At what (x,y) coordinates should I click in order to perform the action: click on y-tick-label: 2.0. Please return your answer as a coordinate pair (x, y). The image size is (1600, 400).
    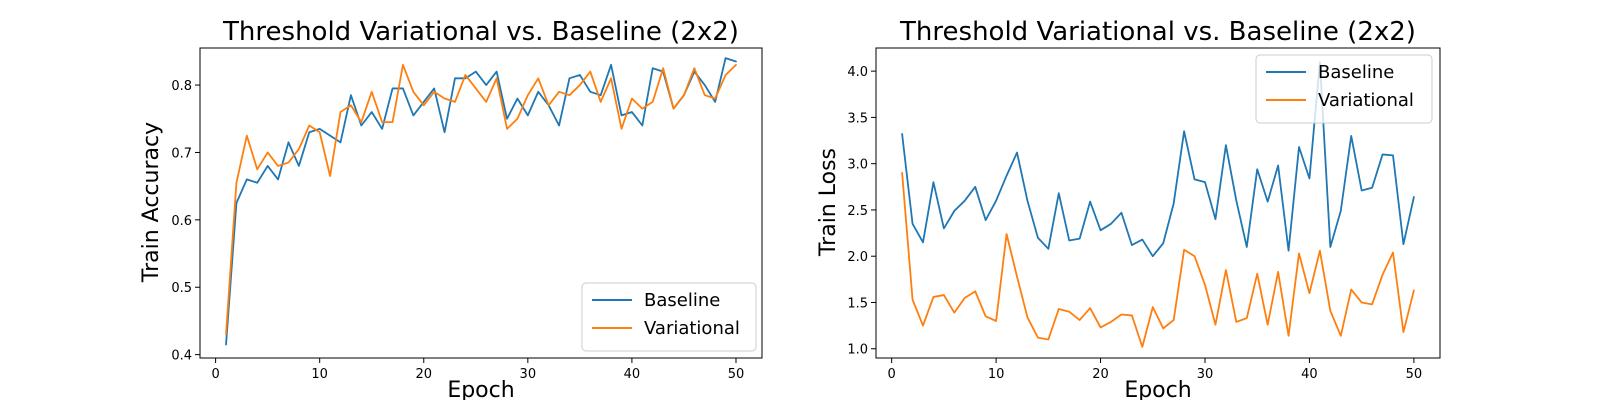
    Looking at the image, I should click on (857, 257).